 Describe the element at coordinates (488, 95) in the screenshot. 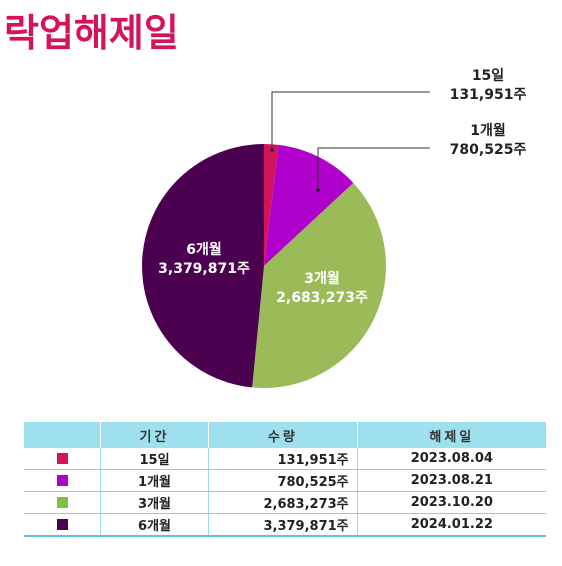

I see `slice-value-label: 131,951주` at that location.